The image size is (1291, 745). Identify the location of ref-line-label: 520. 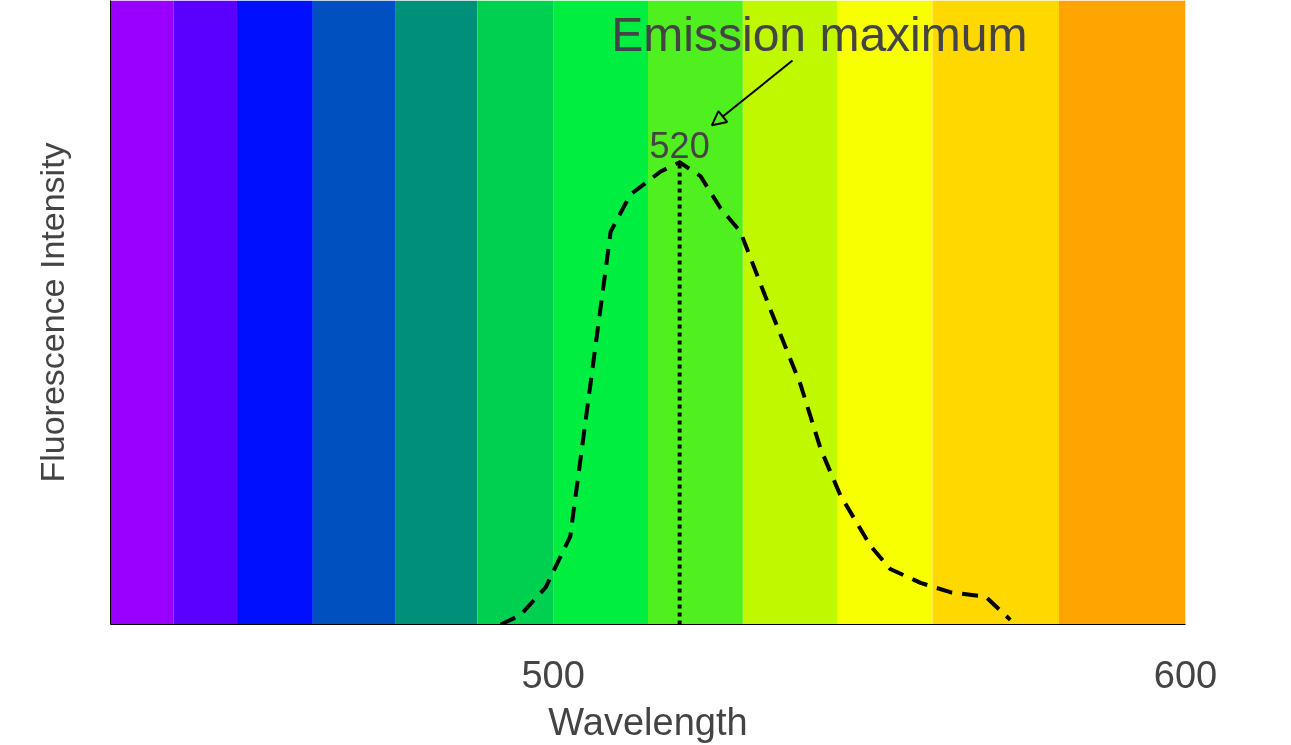
(679, 146).